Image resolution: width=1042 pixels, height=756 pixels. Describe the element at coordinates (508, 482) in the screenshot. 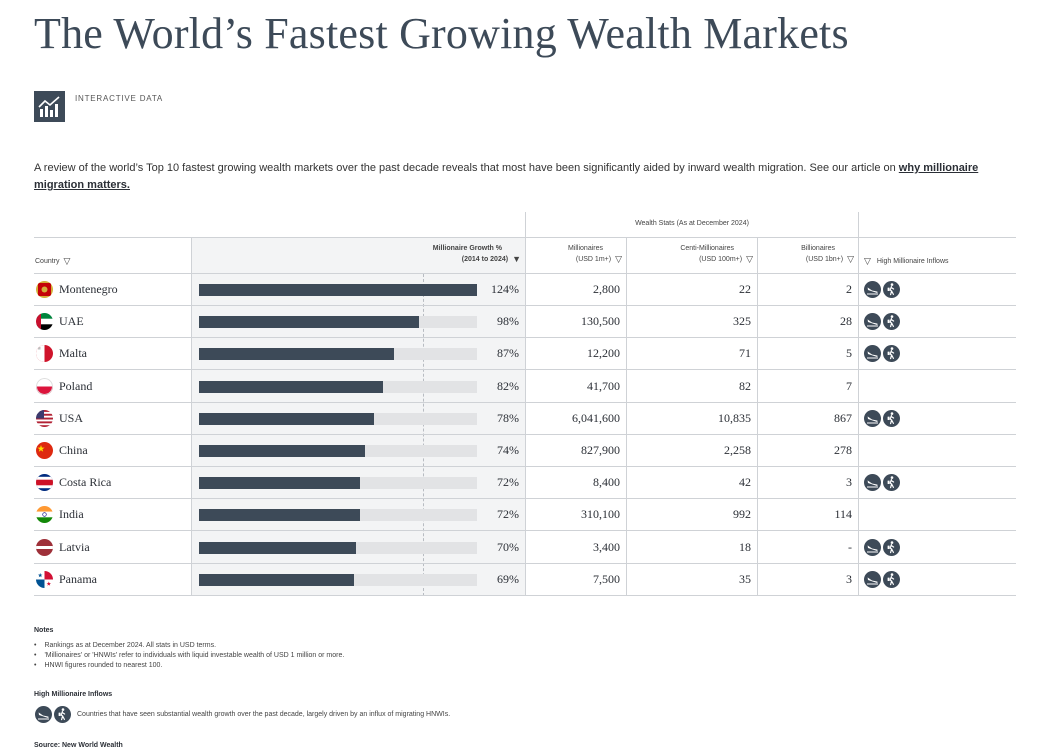

I see `growth-value: 72%` at that location.